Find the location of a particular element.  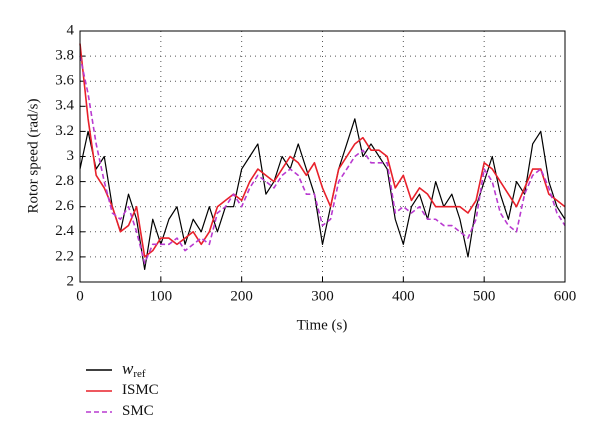

x-tick-label: 500 is located at coordinates (484, 296).